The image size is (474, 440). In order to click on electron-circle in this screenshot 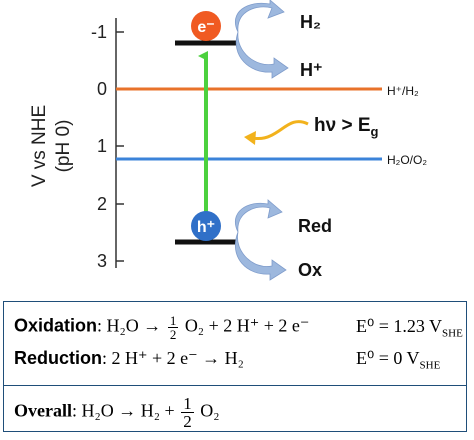, I will do `click(206, 26)`.